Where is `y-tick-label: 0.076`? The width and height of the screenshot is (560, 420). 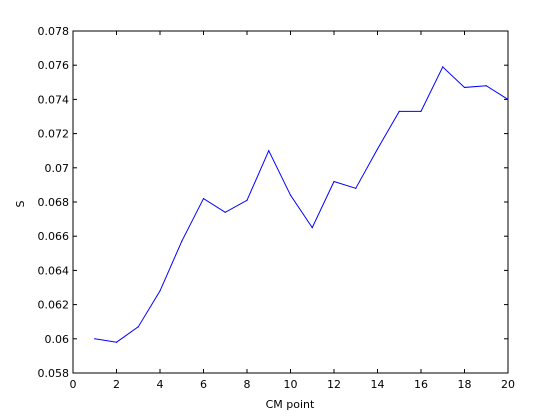 y-tick-label: 0.076 is located at coordinates (54, 65).